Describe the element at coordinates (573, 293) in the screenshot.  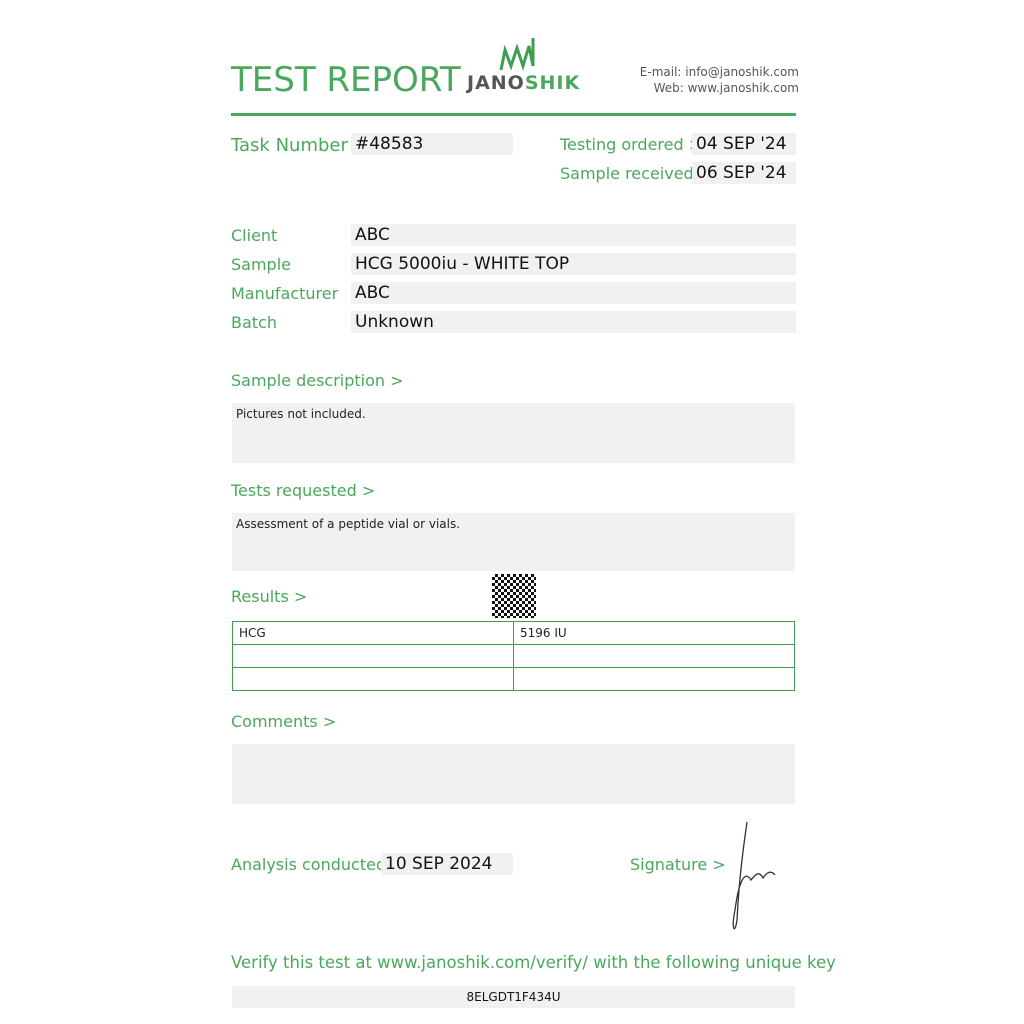
I see `manufacturer-value: ABC` at that location.